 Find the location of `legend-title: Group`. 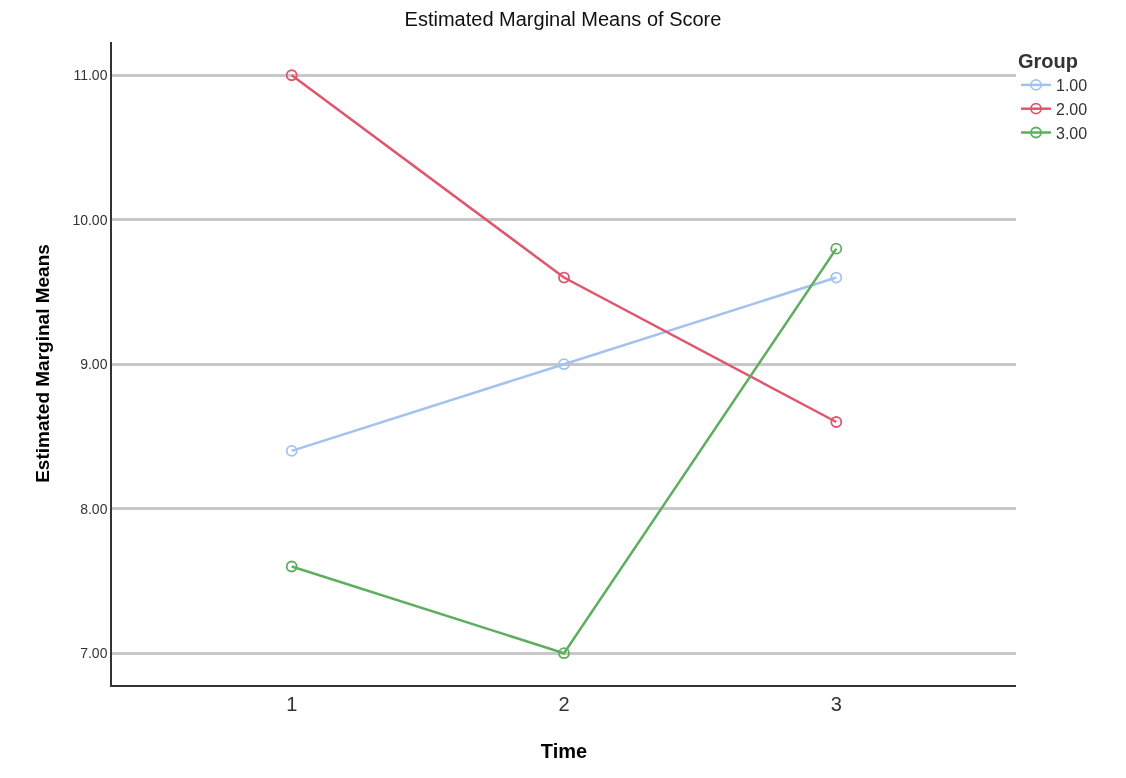

legend-title: Group is located at coordinates (1048, 61).